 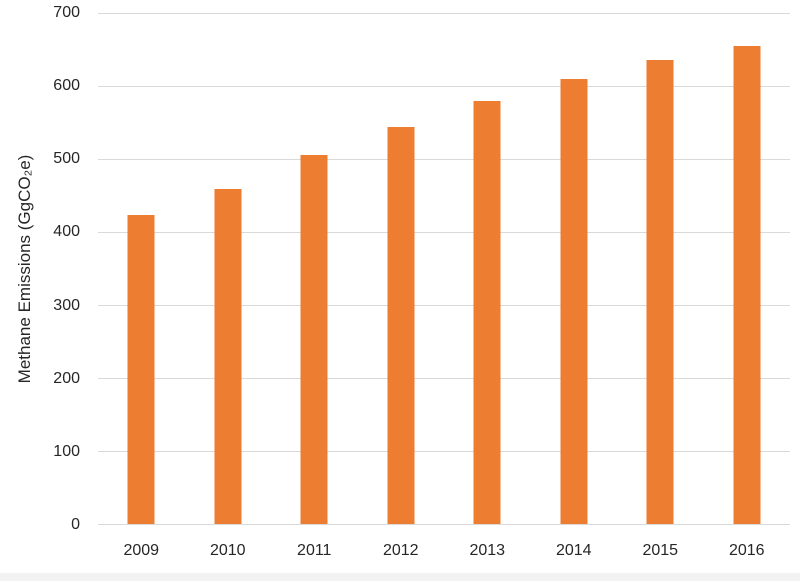 I want to click on x-tick-label-2013: 2013, so click(x=487, y=550).